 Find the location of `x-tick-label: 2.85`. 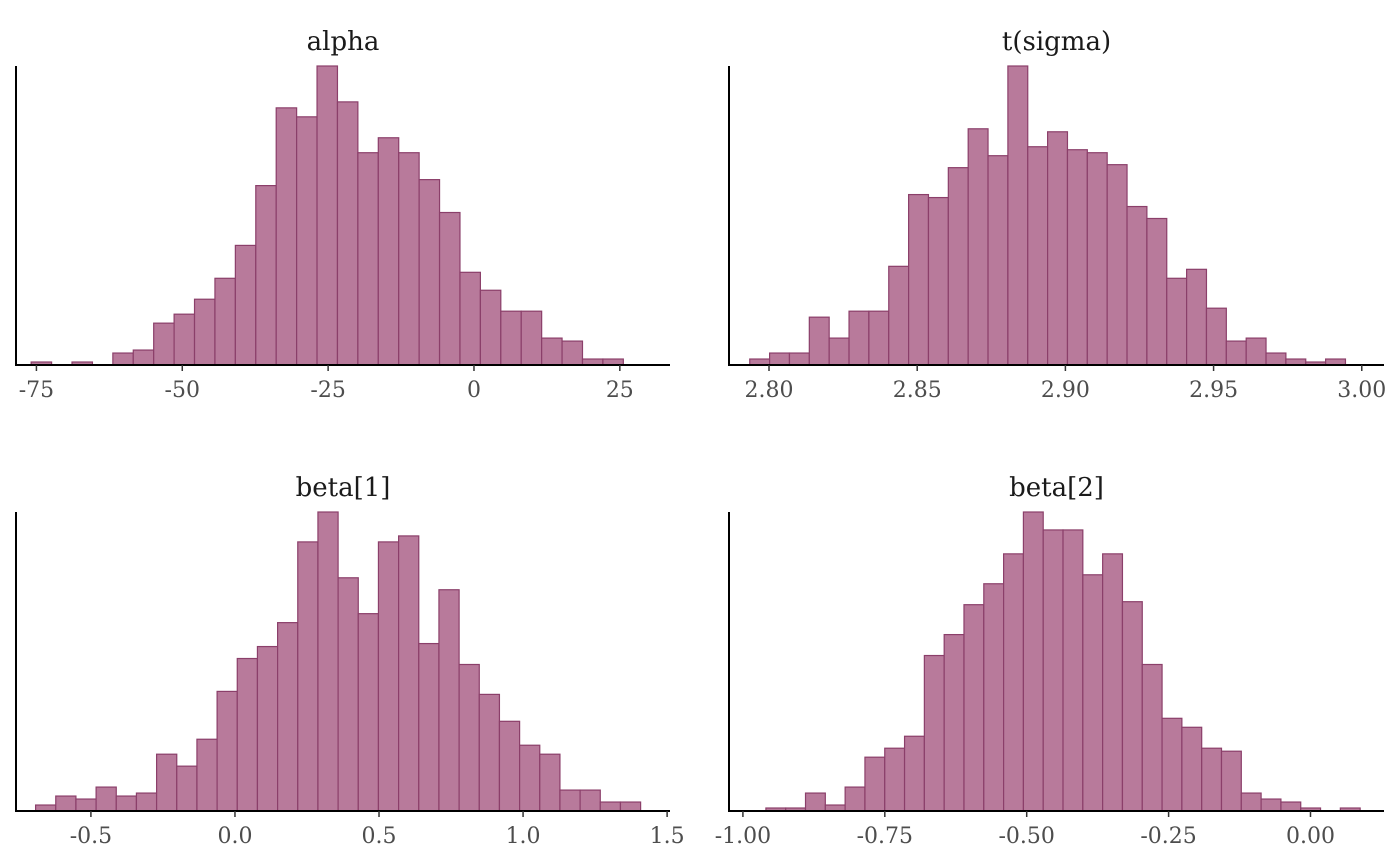

x-tick-label: 2.85 is located at coordinates (917, 390).